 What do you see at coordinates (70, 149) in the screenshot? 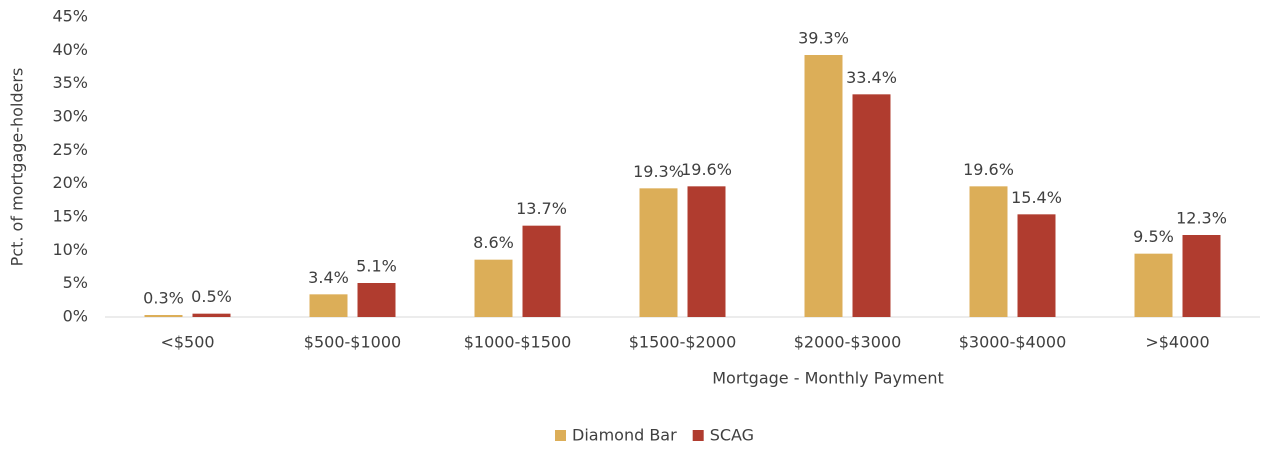
I see `y-tick-label: 25%` at bounding box center [70, 149].